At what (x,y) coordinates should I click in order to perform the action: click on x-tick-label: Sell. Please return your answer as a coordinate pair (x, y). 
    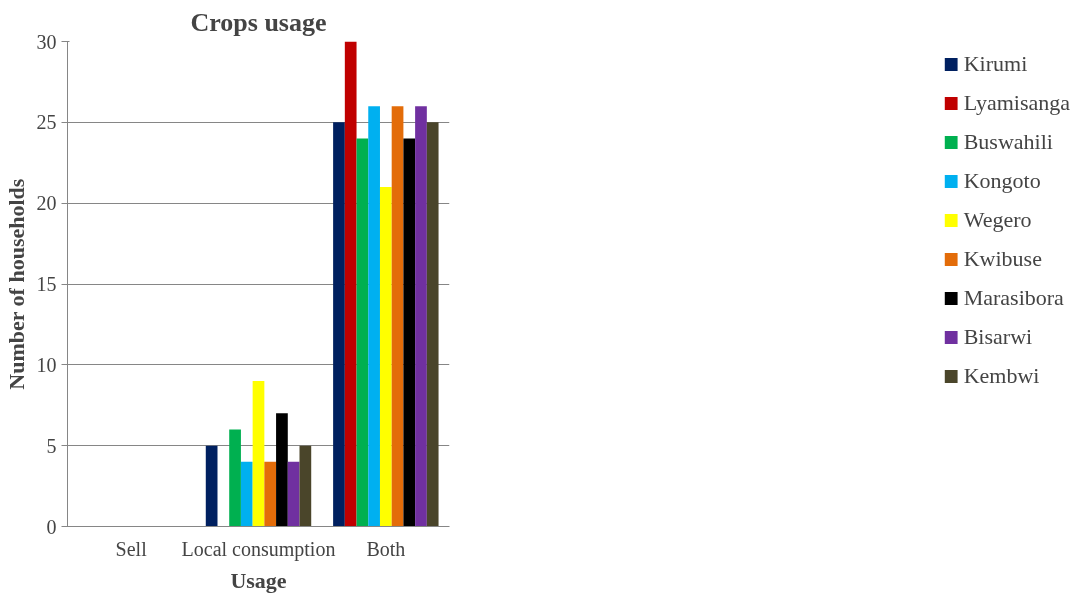
    Looking at the image, I should click on (131, 548).